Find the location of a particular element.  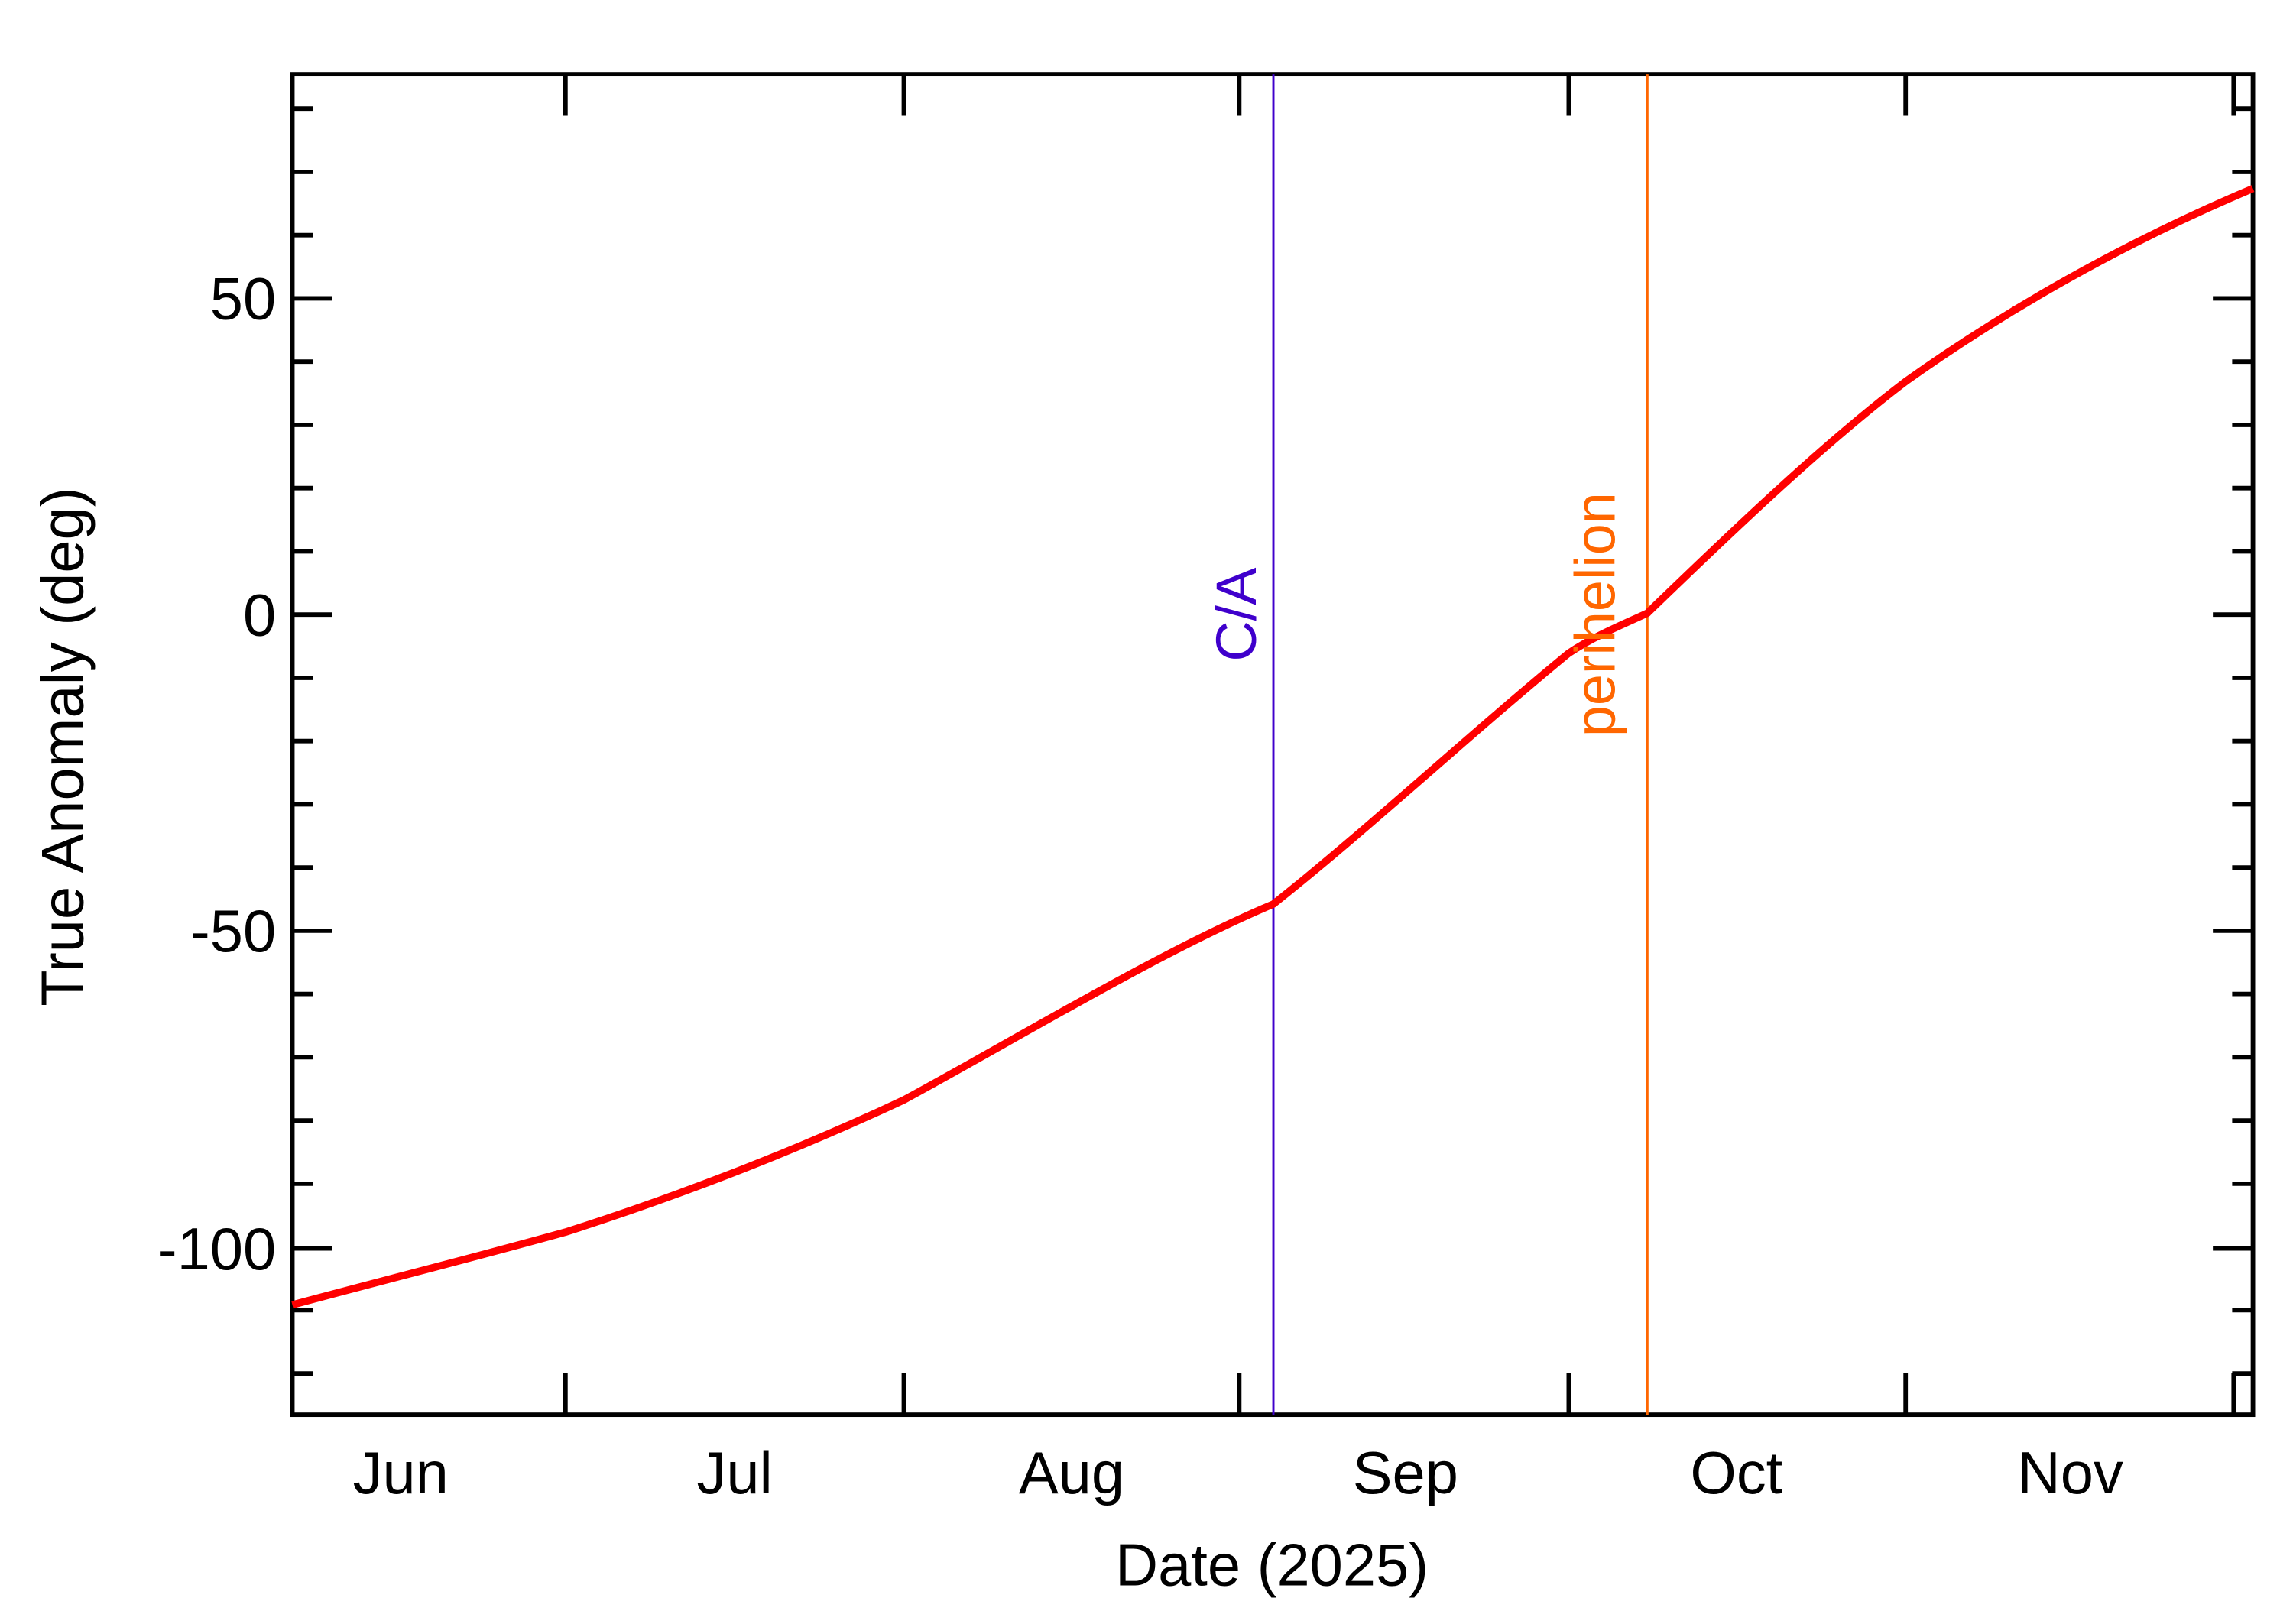

ca-label: C/A is located at coordinates (1236, 614).